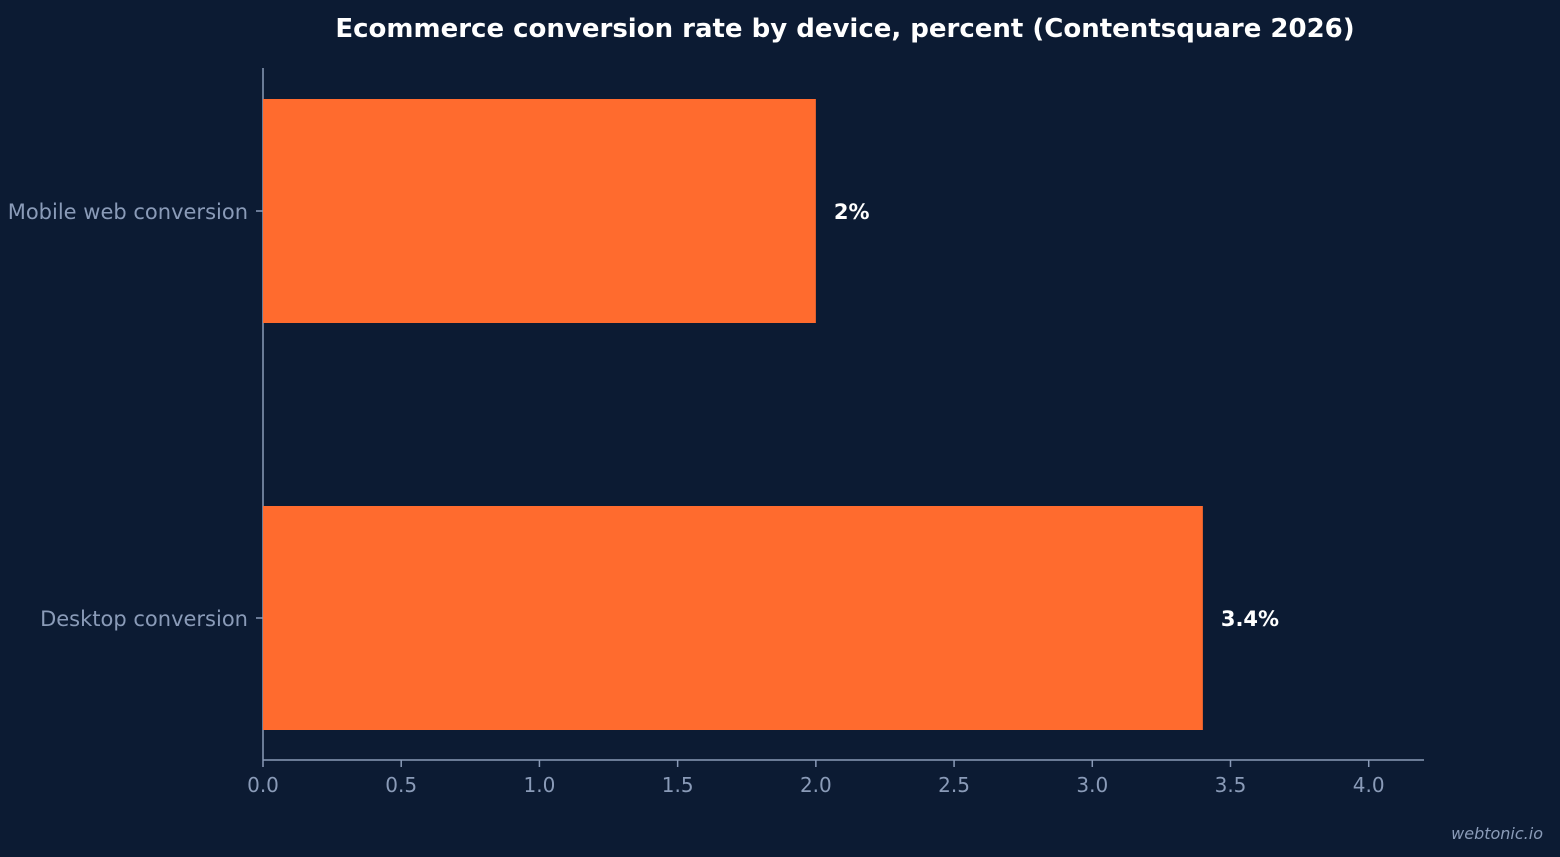 This screenshot has height=857, width=1560. Describe the element at coordinates (263, 785) in the screenshot. I see `x-tick-label: 0.0` at that location.